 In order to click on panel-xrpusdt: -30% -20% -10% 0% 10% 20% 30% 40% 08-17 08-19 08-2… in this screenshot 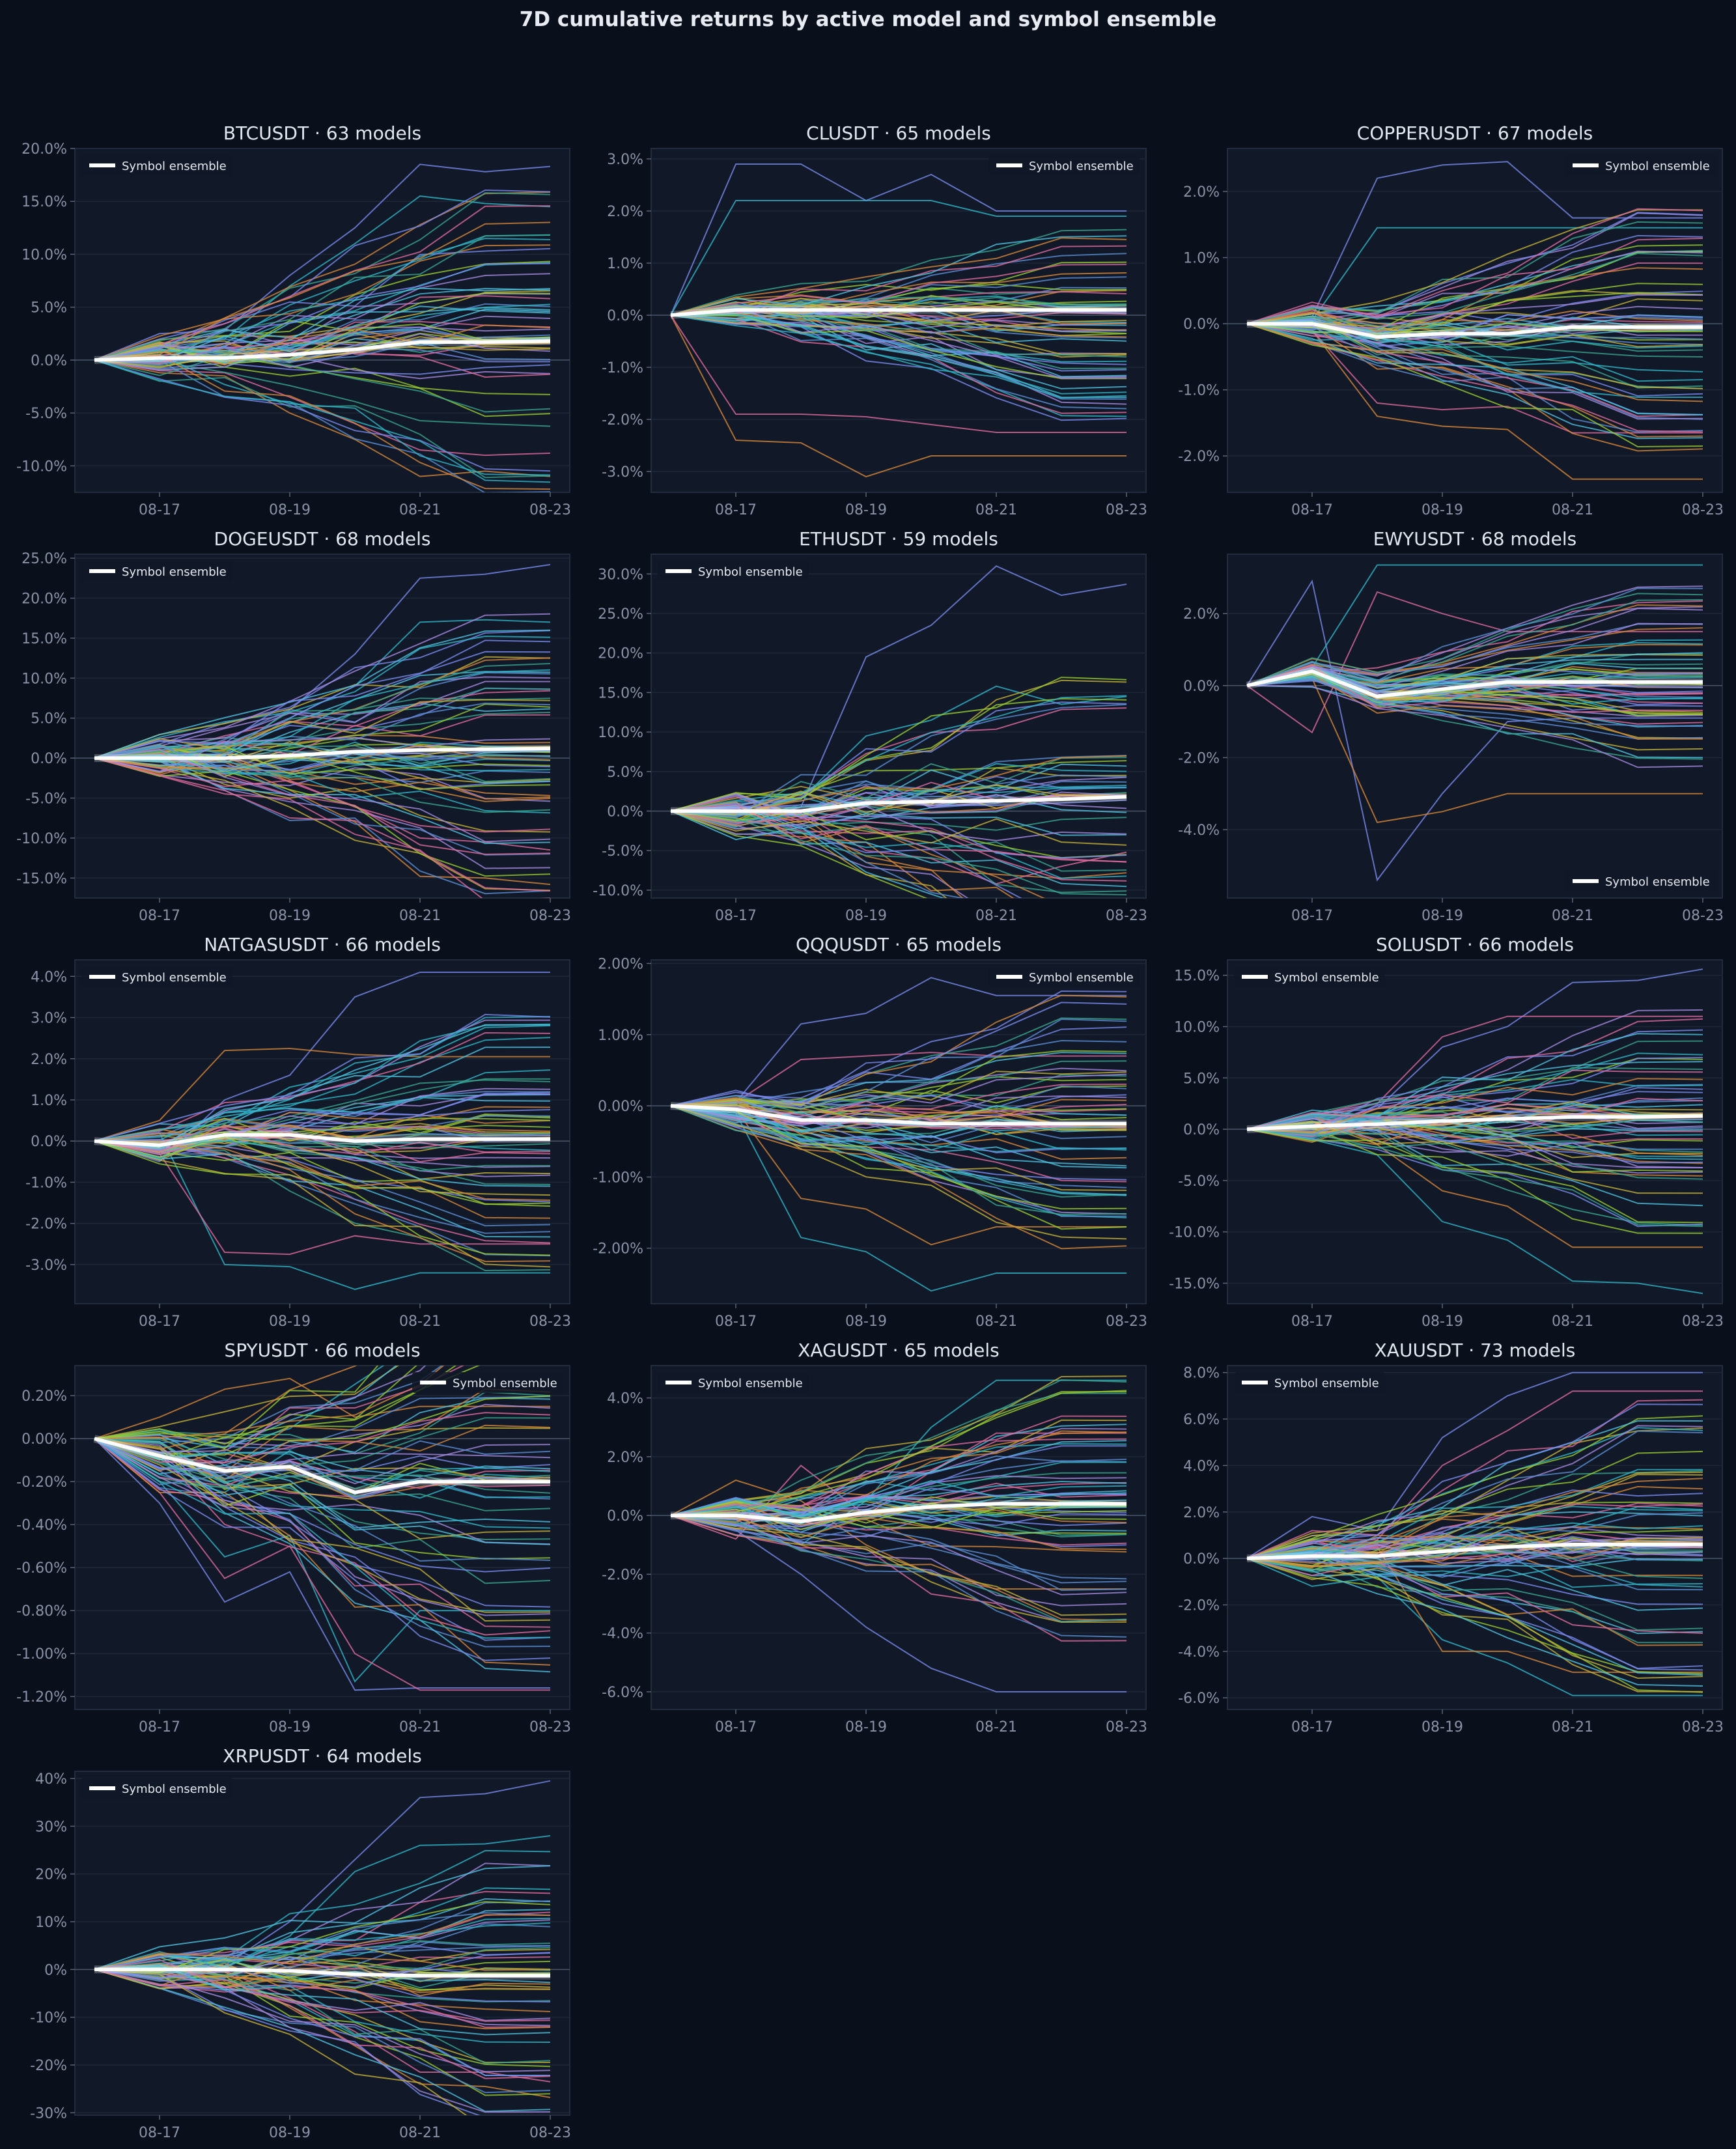, I will do `click(301, 1943)`.